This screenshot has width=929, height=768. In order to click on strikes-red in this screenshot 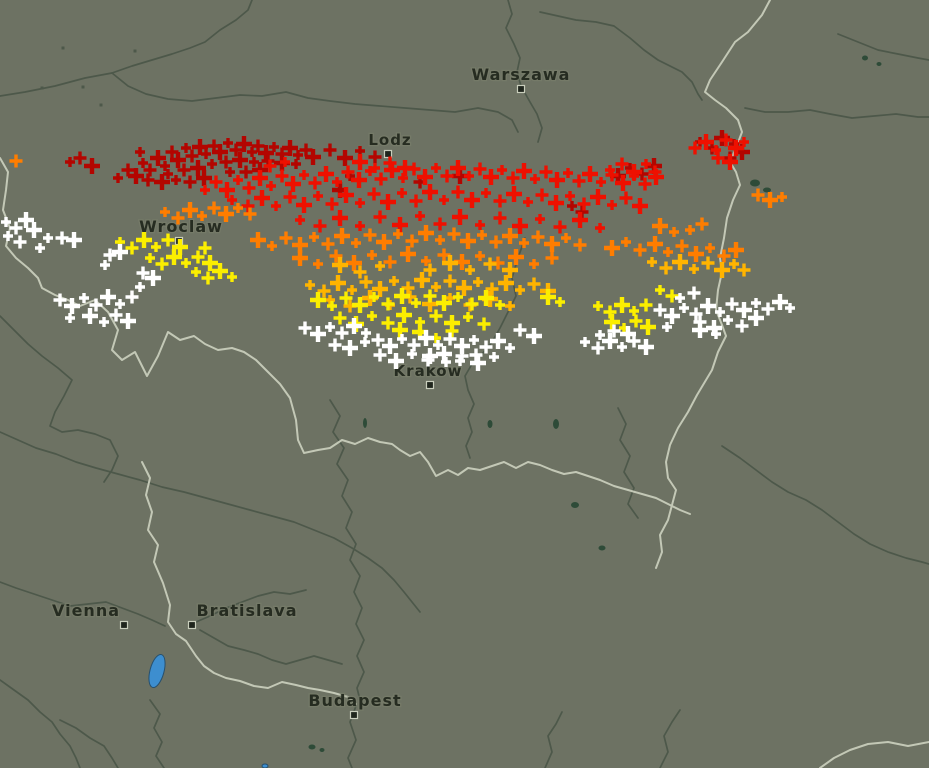, I will do `click(474, 183)`.